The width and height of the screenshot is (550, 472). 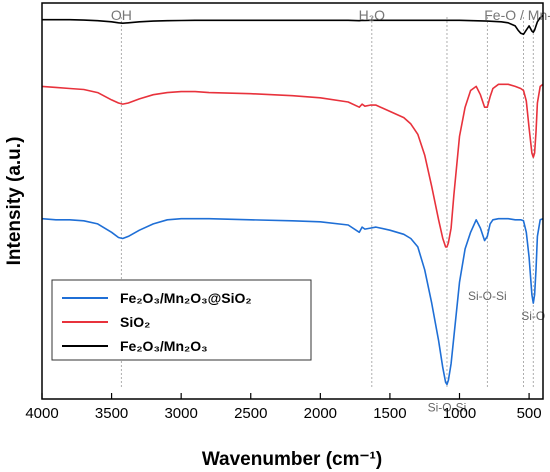 What do you see at coordinates (533, 316) in the screenshot?
I see `peak-annotation-1: Si-O` at bounding box center [533, 316].